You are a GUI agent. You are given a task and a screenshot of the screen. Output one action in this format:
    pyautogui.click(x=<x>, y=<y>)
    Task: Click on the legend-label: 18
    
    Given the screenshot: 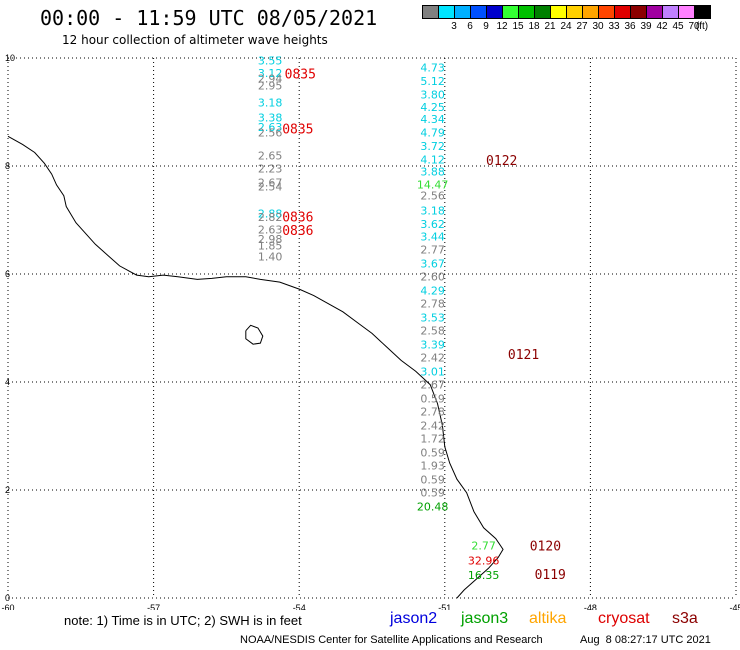 What is the action you would take?
    pyautogui.click(x=534, y=26)
    